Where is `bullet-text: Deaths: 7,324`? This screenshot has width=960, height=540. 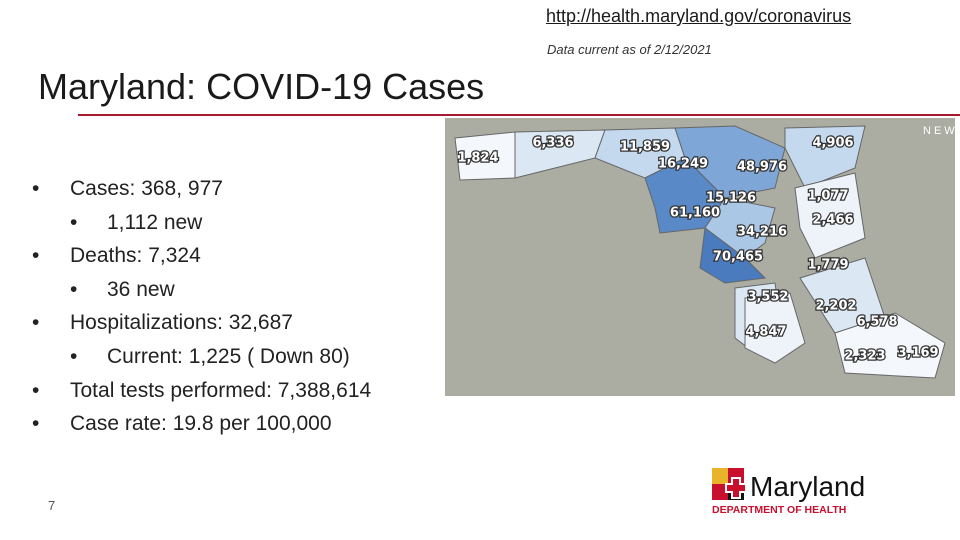
bullet-text: Deaths: 7,324 is located at coordinates (135, 256).